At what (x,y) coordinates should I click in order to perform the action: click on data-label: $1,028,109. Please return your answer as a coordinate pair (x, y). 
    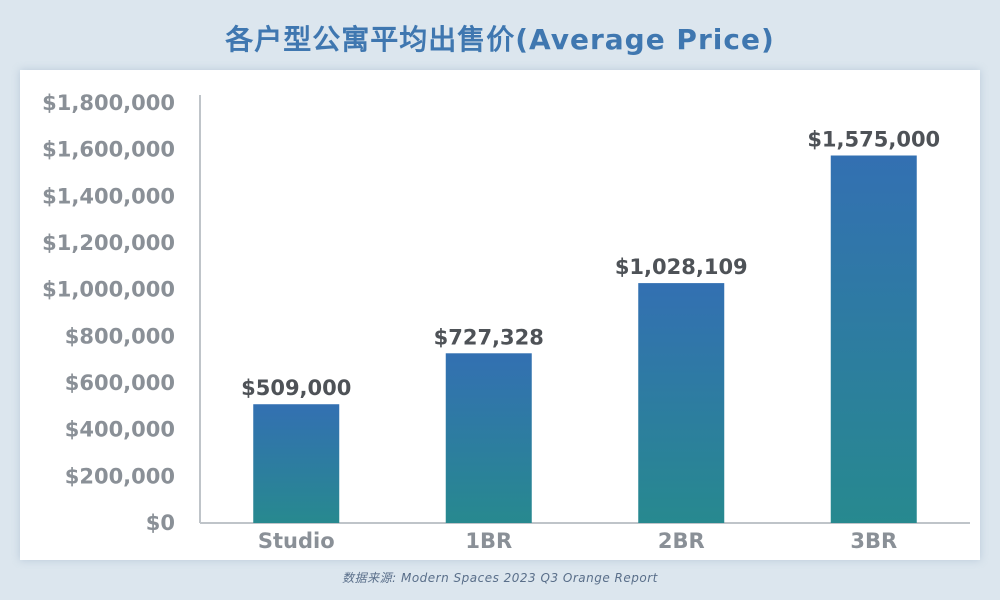
    Looking at the image, I should click on (681, 267).